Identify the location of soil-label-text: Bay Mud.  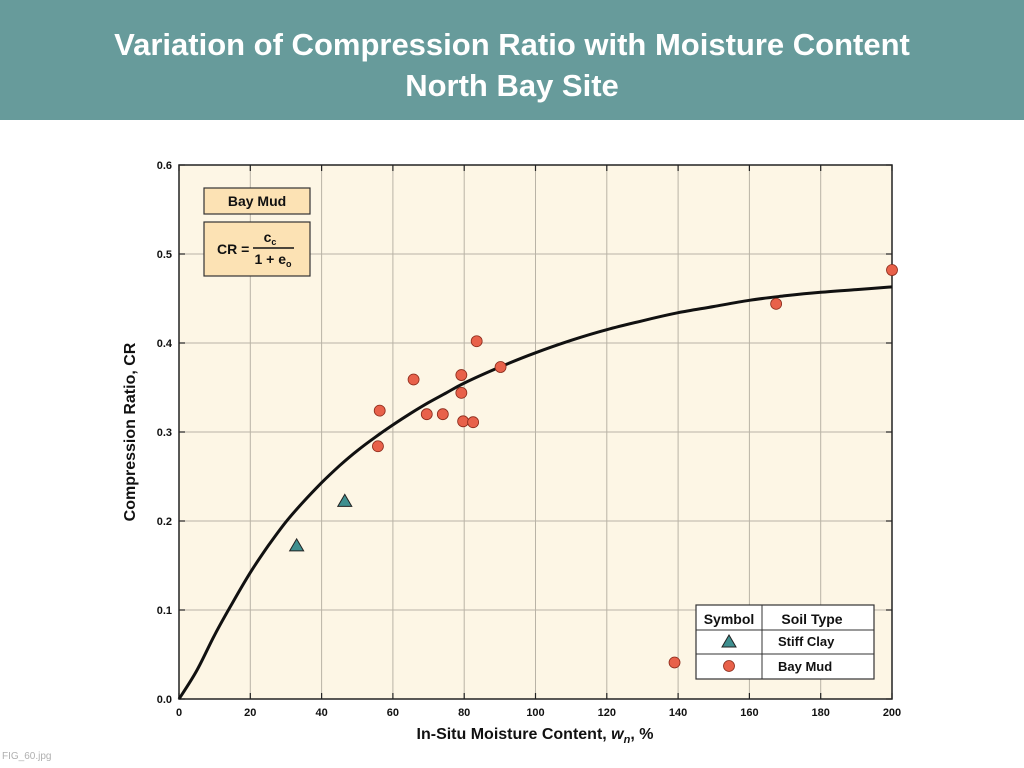
(257, 201).